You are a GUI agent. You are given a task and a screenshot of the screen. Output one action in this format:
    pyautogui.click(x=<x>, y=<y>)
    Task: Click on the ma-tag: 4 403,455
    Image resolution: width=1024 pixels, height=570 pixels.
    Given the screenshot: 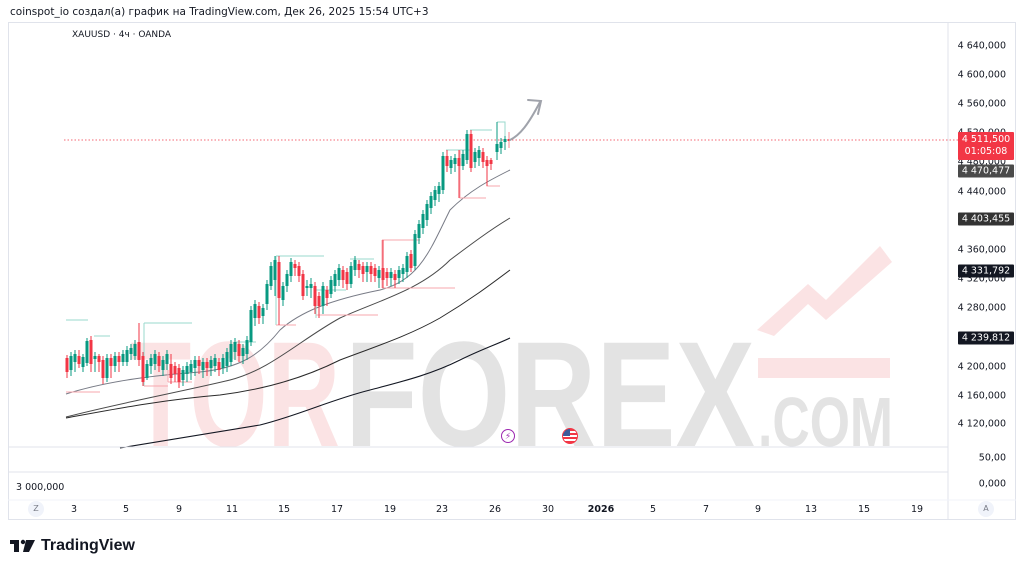 What is the action you would take?
    pyautogui.click(x=986, y=219)
    